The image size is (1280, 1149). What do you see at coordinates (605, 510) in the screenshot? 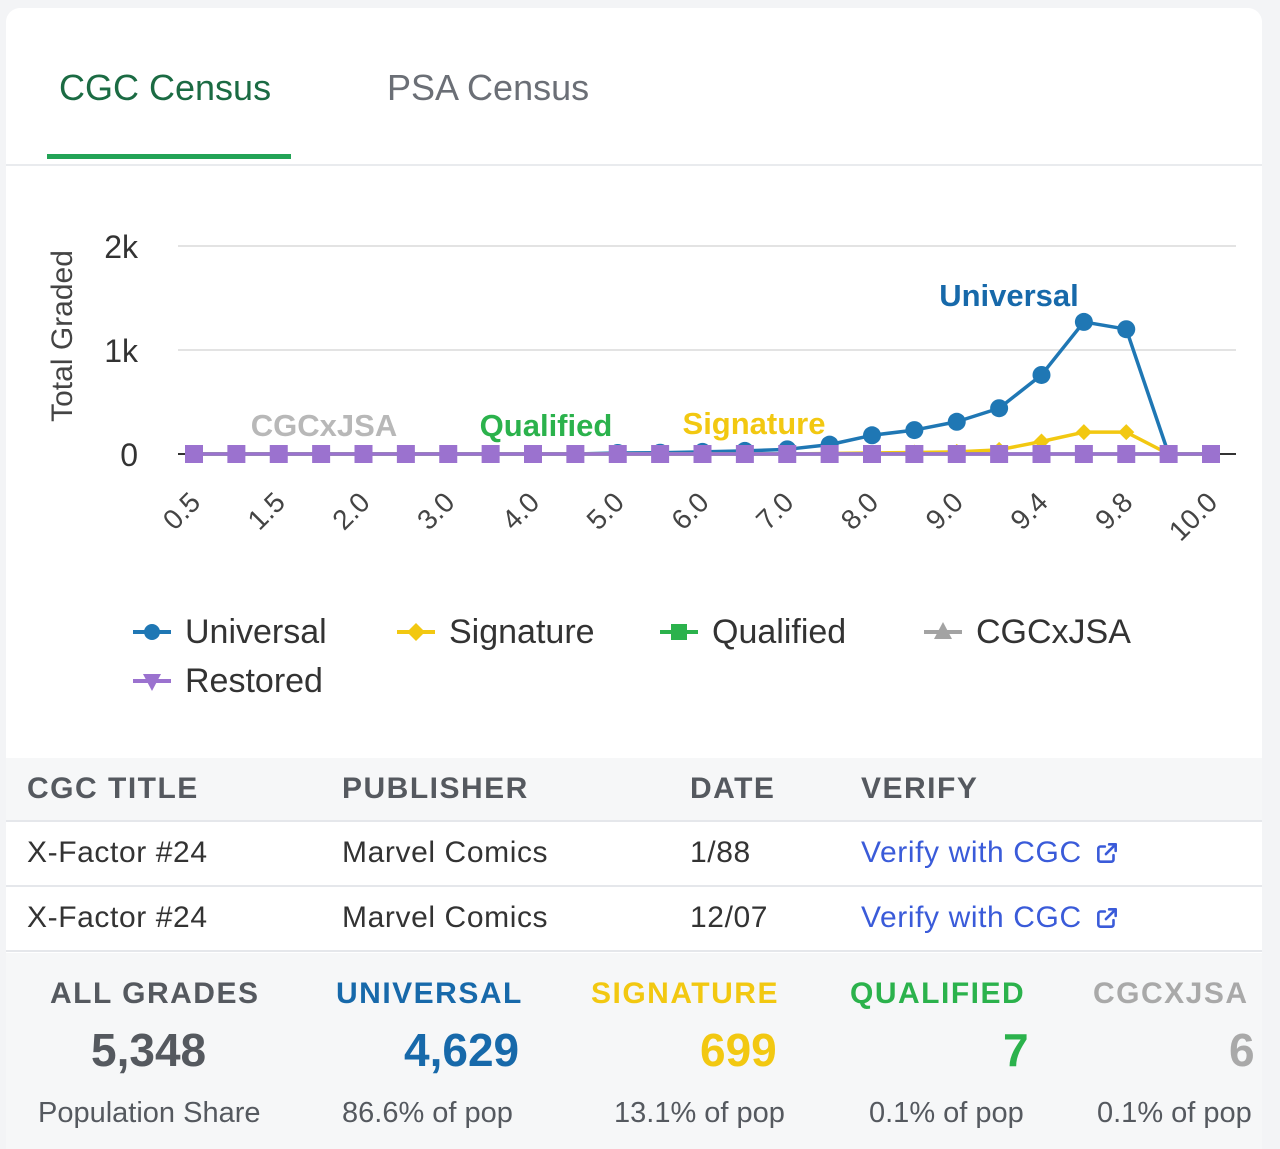
I see `x-tick-label: 5.0` at bounding box center [605, 510].